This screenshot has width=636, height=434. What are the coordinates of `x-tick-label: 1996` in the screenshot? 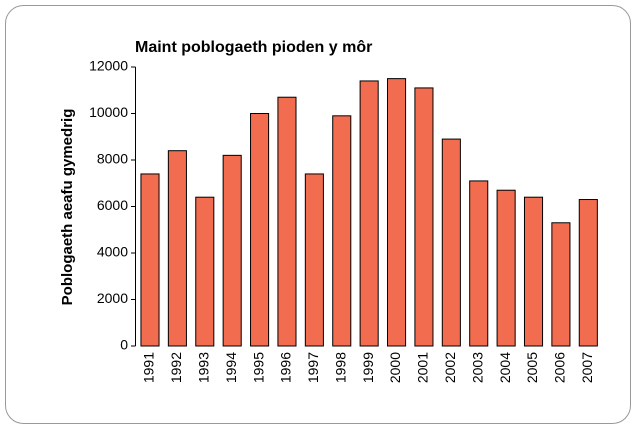 It's located at (286, 367).